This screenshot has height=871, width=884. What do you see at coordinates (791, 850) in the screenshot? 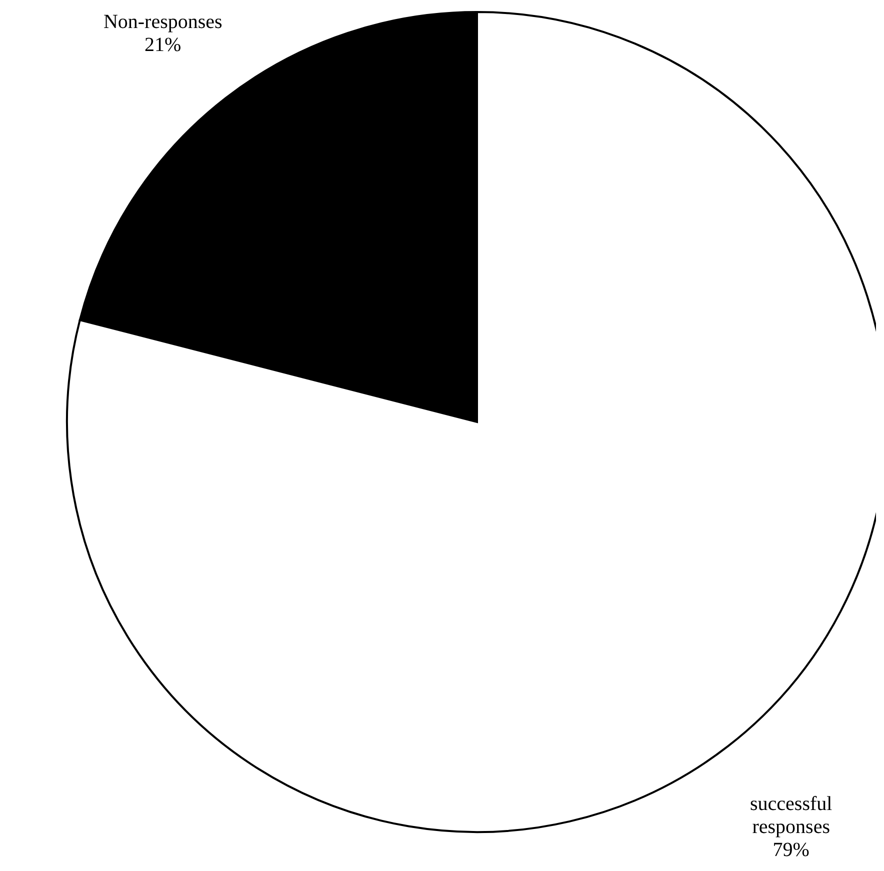
I see `data-label: 79%` at bounding box center [791, 850].